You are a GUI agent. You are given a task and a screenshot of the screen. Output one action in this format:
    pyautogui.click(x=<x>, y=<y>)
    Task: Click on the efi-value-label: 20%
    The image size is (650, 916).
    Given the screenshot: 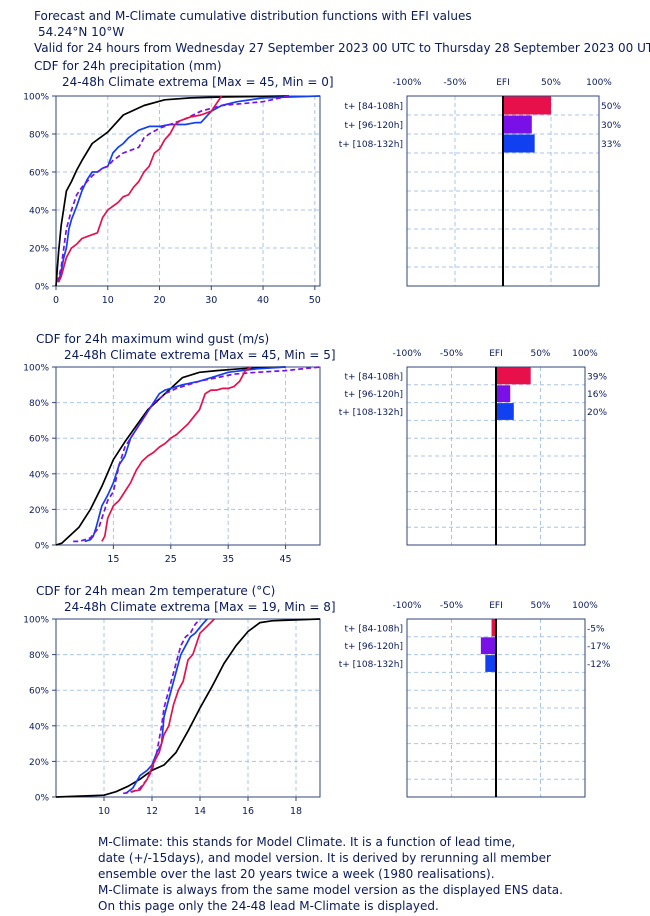 What is the action you would take?
    pyautogui.click(x=597, y=413)
    